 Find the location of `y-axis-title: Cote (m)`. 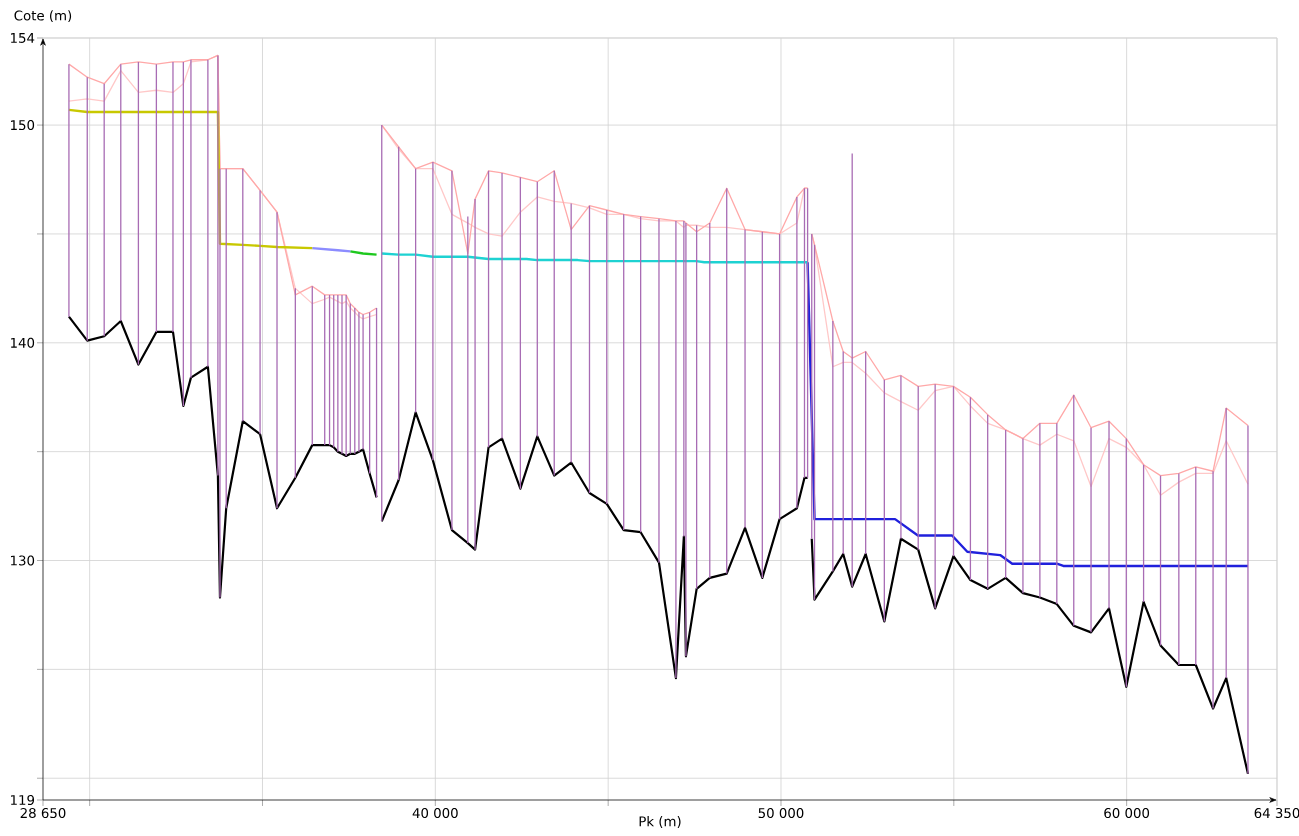

y-axis-title: Cote (m) is located at coordinates (43, 16).